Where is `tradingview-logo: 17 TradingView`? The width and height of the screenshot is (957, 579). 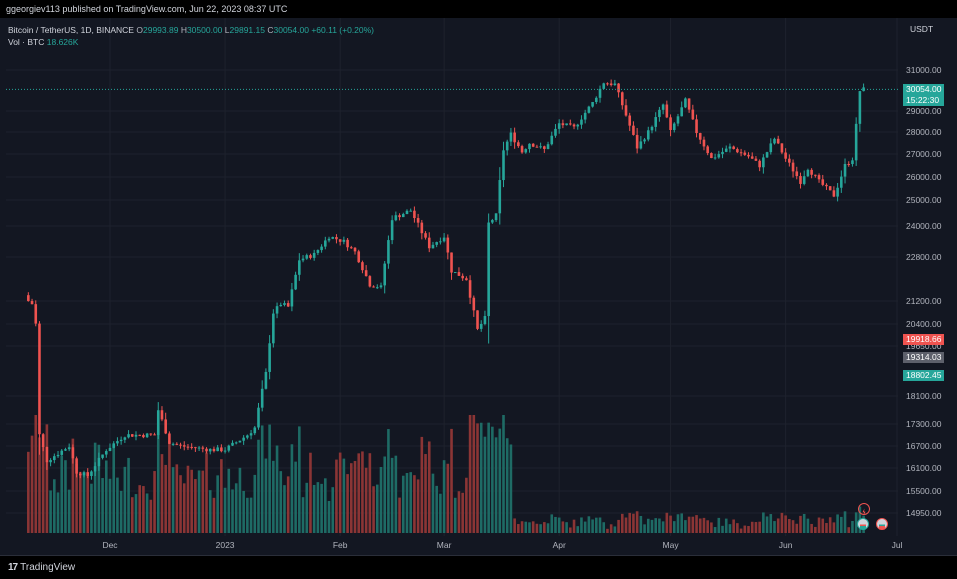
tradingview-logo: 17 TradingView is located at coordinates (41, 567).